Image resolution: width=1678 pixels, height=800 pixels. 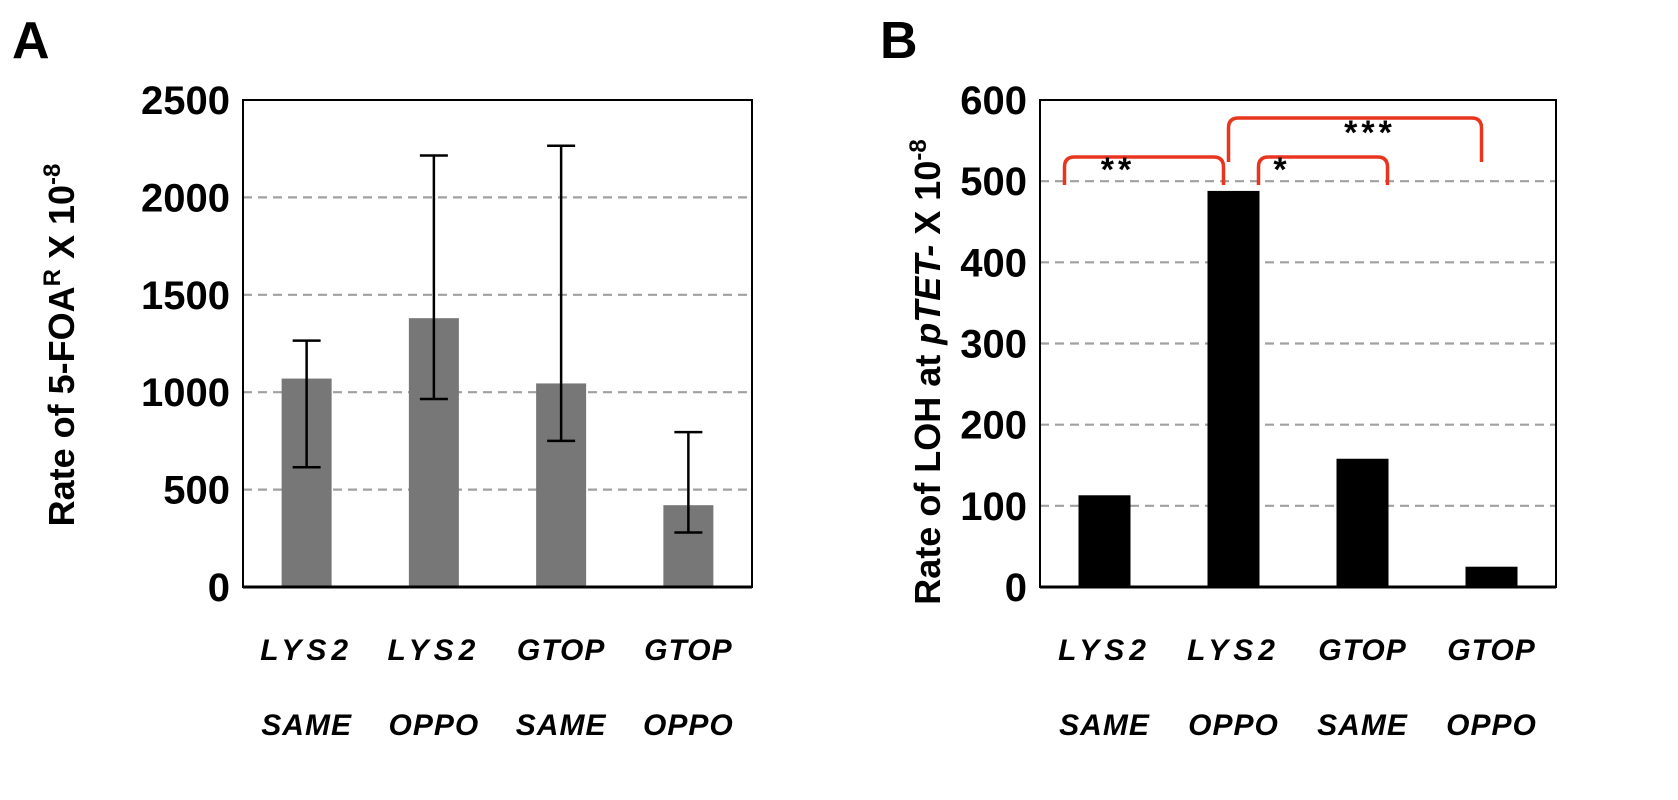 I want to click on panel-b-significance-label: **, so click(x=1118, y=170).